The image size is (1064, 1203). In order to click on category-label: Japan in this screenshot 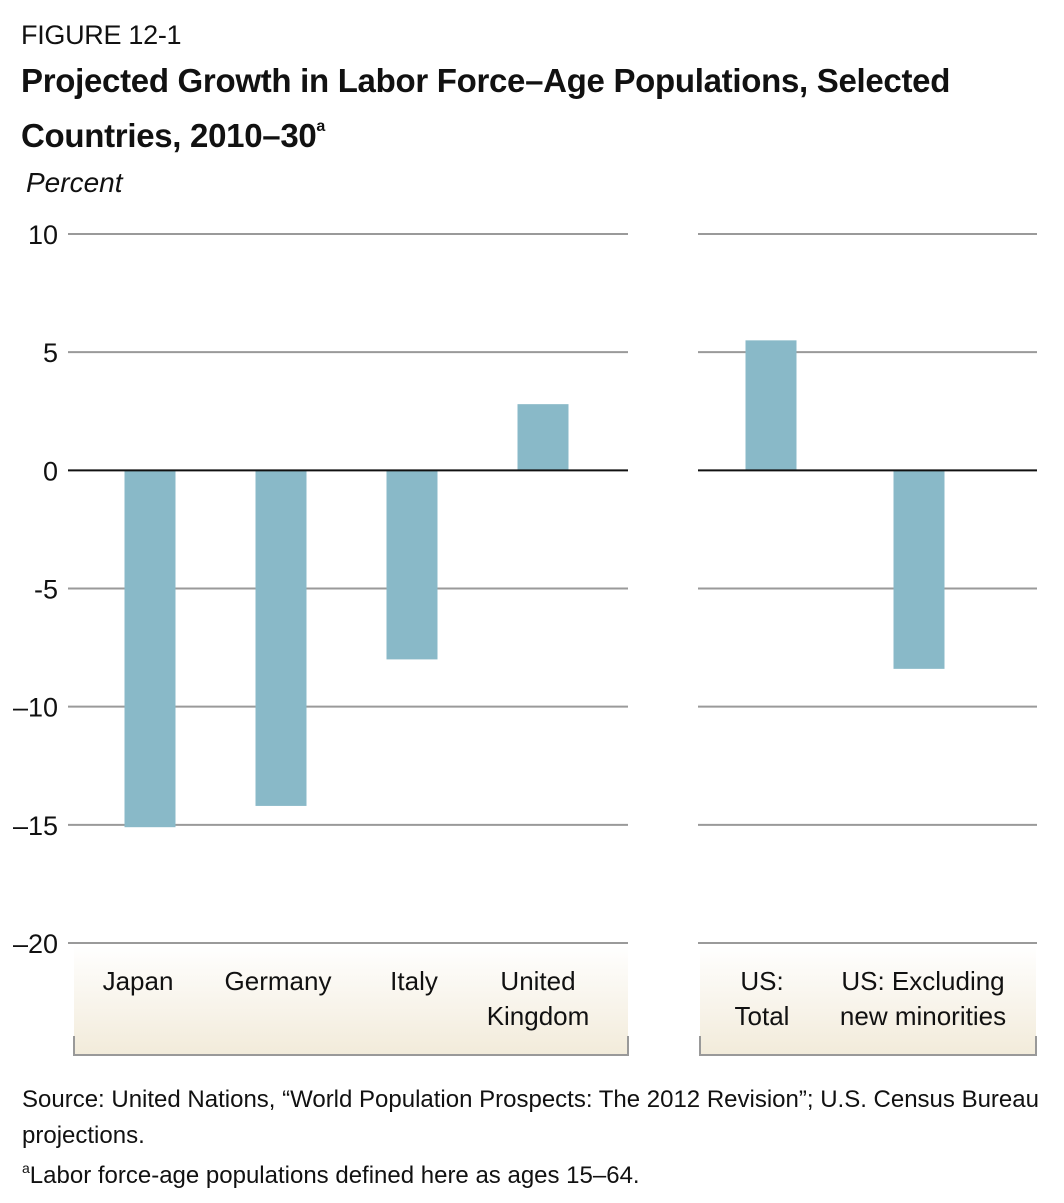, I will do `click(138, 981)`.